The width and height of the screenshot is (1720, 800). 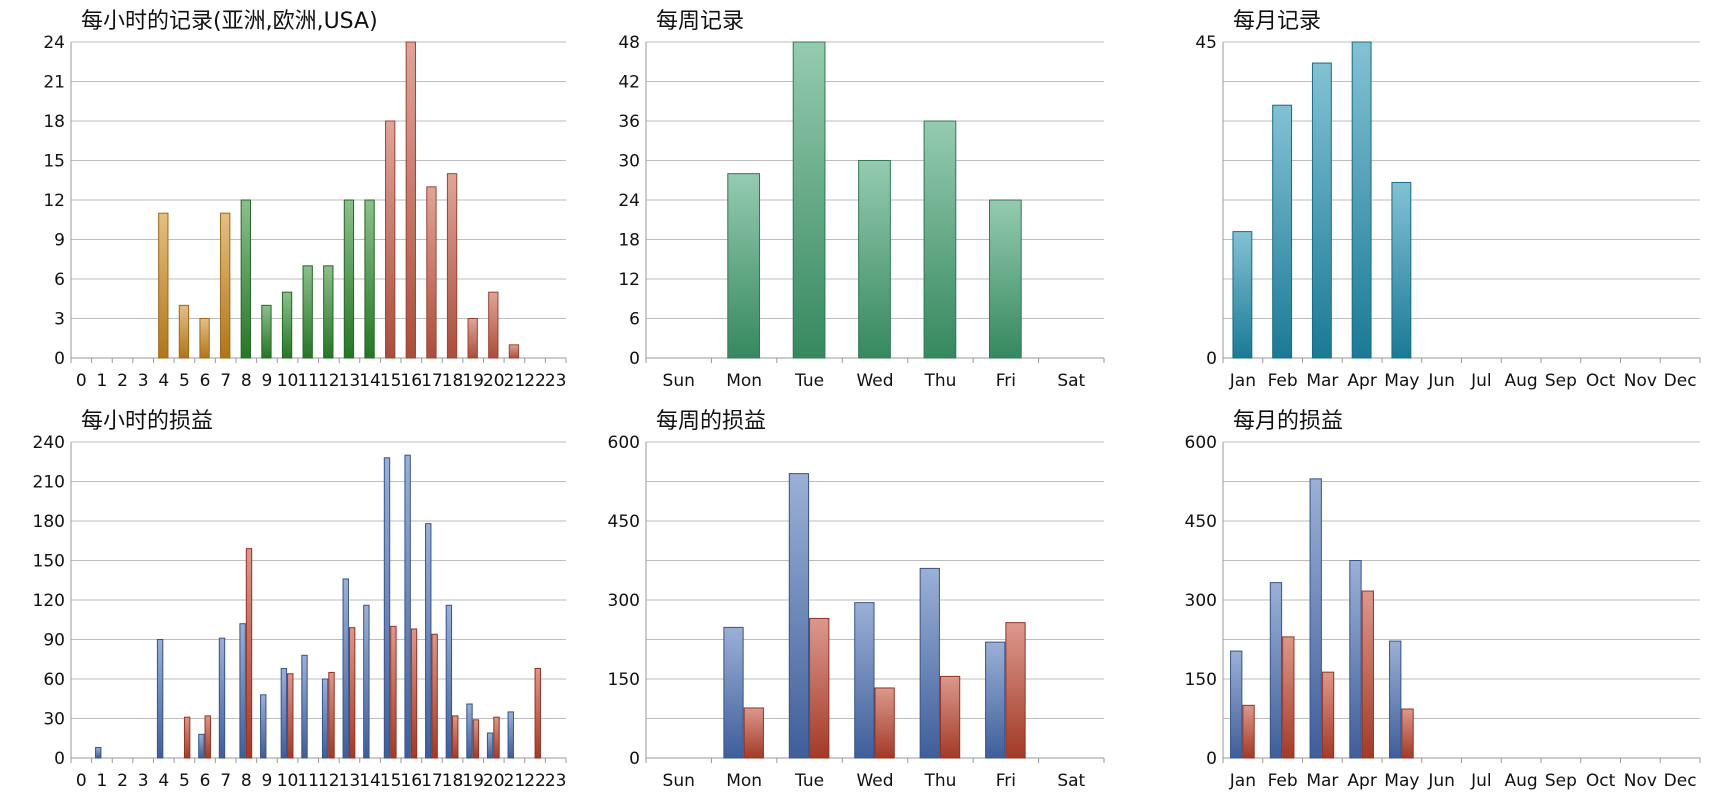 What do you see at coordinates (59, 241) in the screenshot?
I see `y-tick-label: 9` at bounding box center [59, 241].